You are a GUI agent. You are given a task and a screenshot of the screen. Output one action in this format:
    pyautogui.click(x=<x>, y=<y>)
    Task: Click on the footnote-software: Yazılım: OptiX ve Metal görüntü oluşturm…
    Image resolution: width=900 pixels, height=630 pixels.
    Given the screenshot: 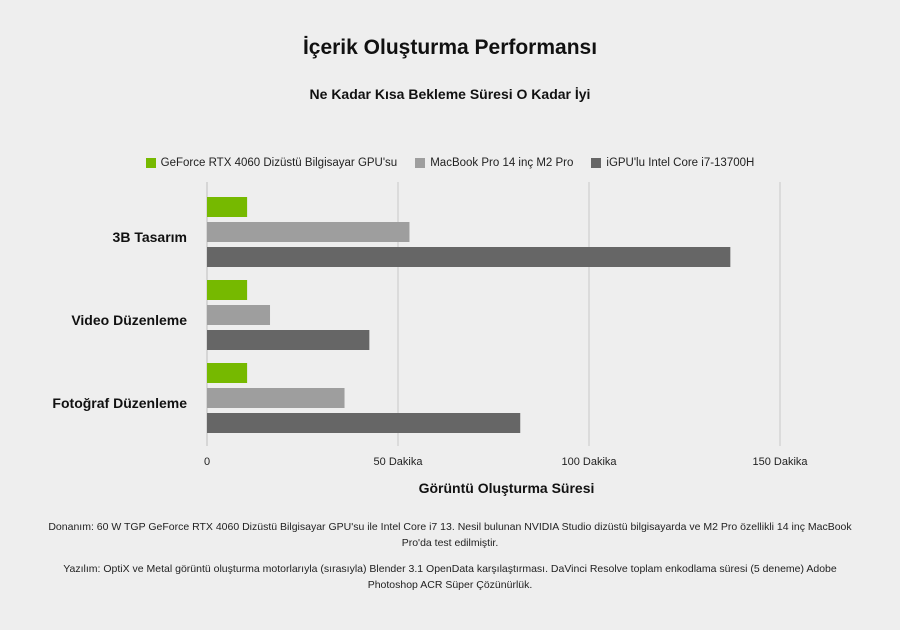 What is the action you would take?
    pyautogui.click(x=450, y=577)
    